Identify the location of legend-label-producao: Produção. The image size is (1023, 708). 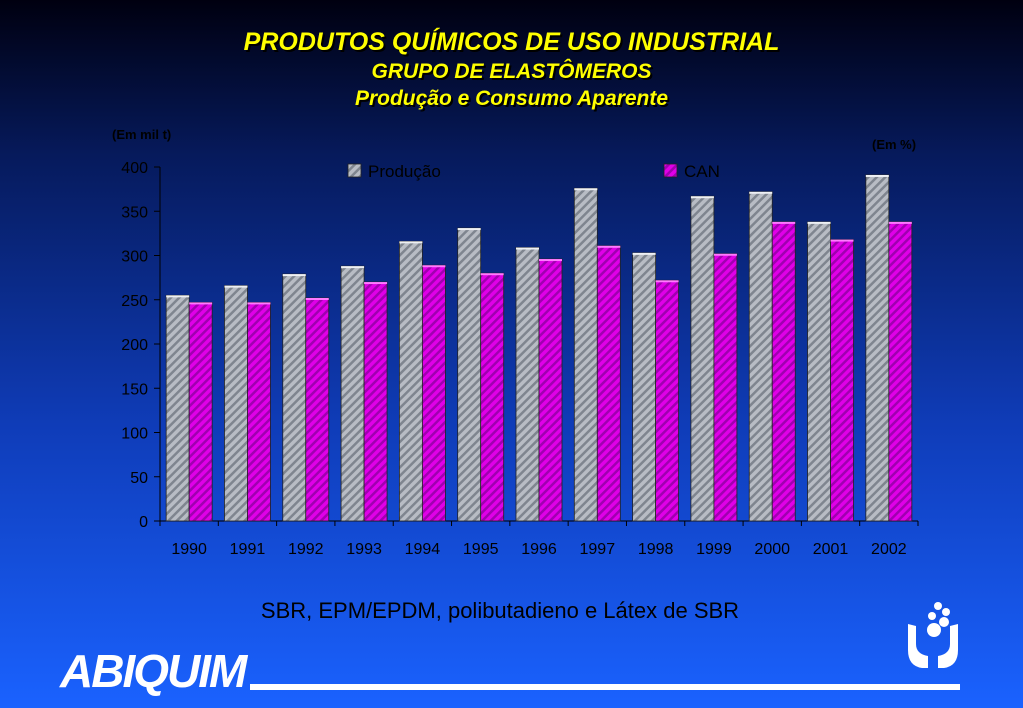
(404, 171).